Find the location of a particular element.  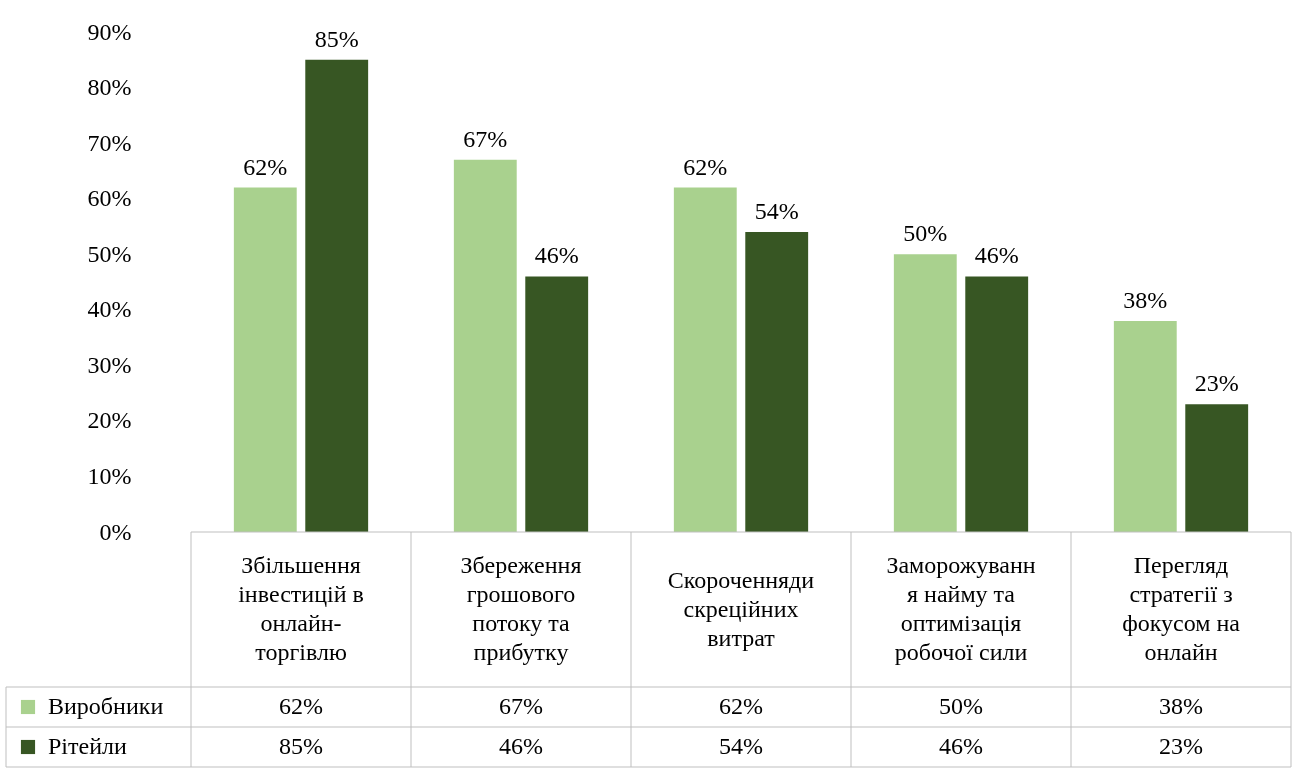

text: 85% is located at coordinates (336, 38).